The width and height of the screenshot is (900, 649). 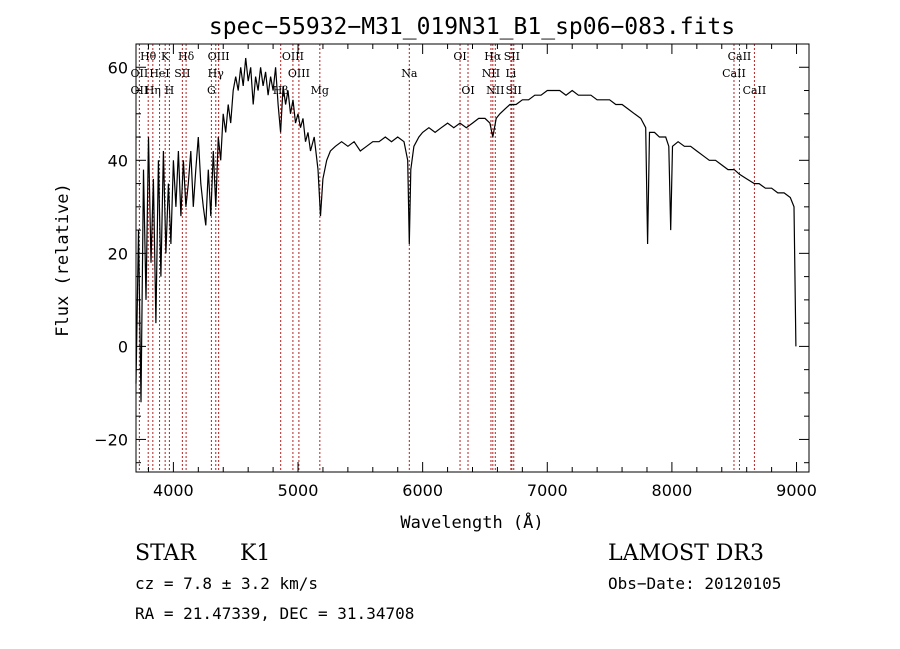 I want to click on spectral-line-label: Hα, so click(x=493, y=56).